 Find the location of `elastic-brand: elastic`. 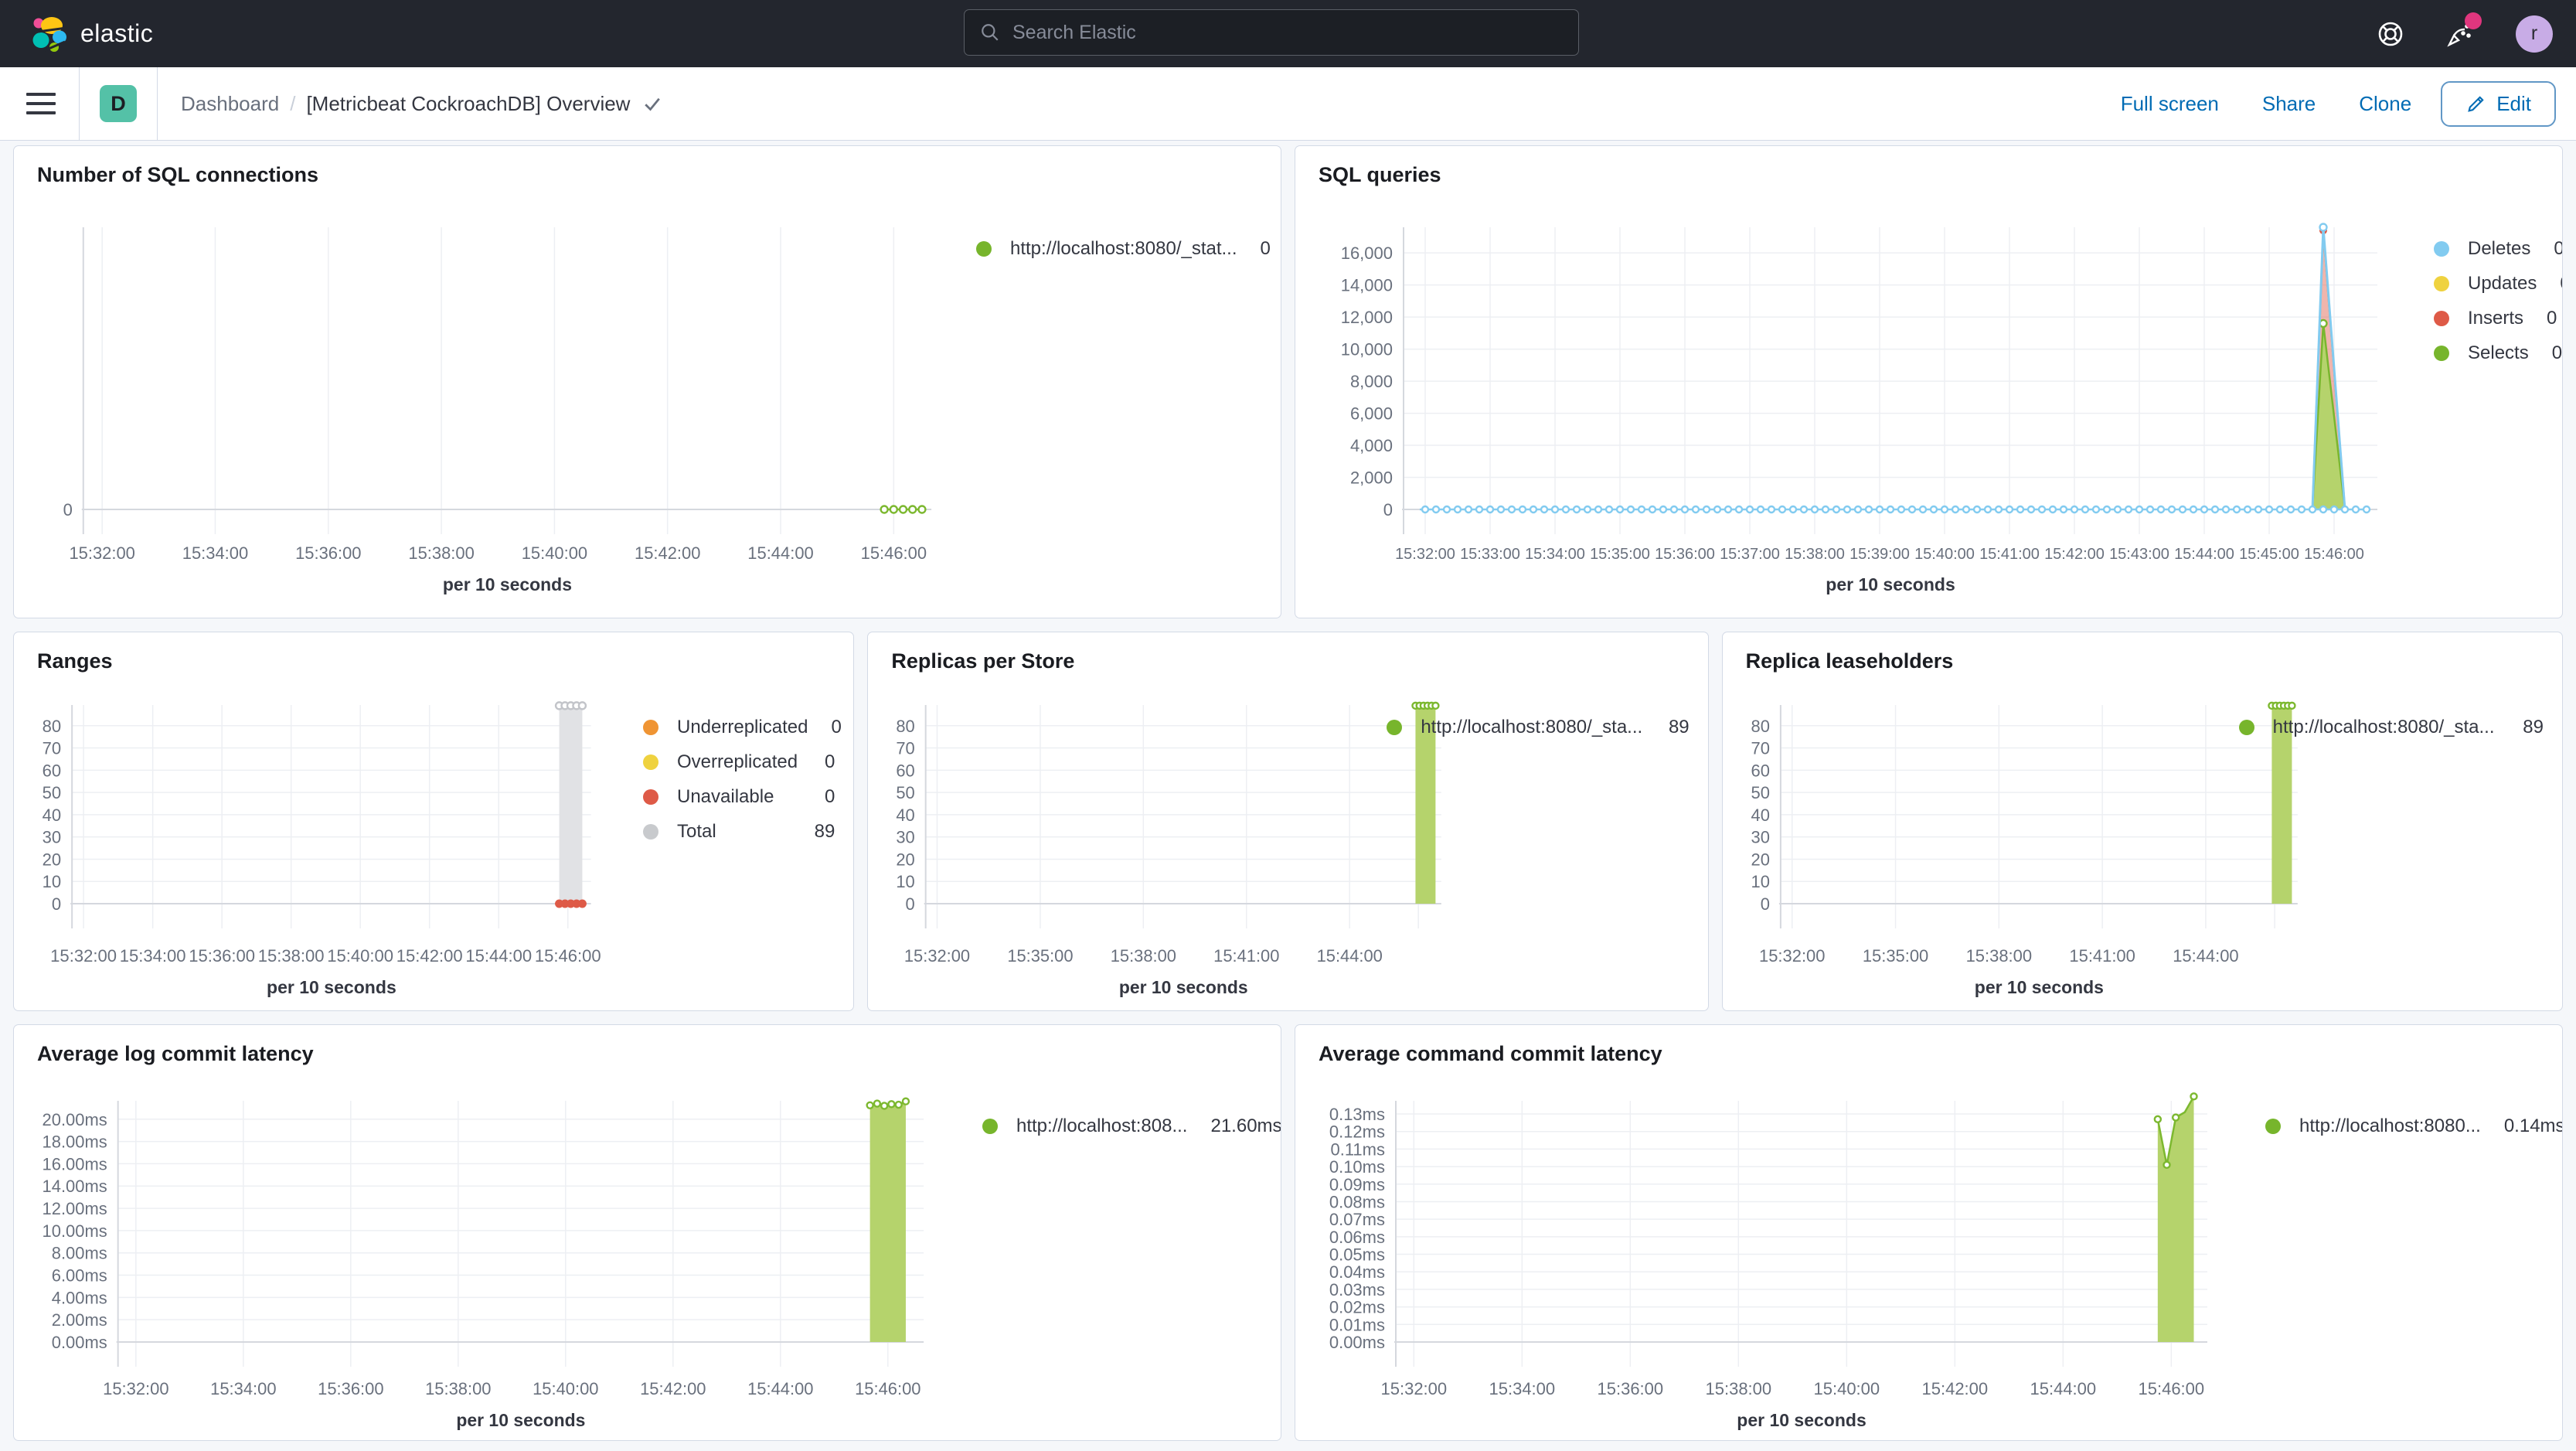

elastic-brand: elastic is located at coordinates (92, 34).